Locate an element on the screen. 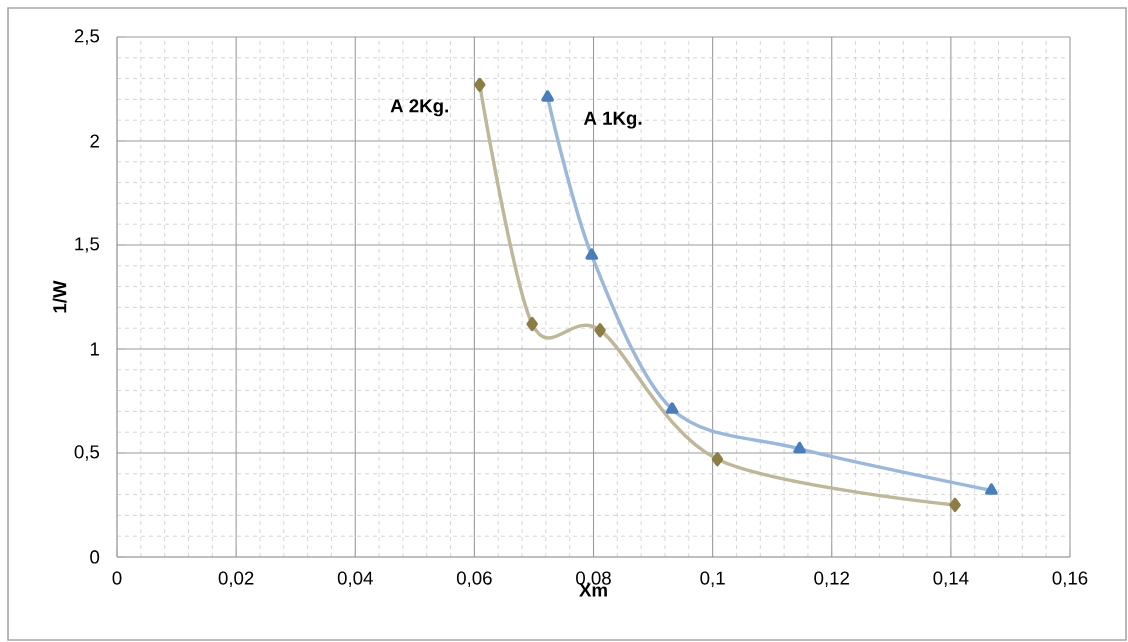  x-tick-label: 0 is located at coordinates (117, 578).